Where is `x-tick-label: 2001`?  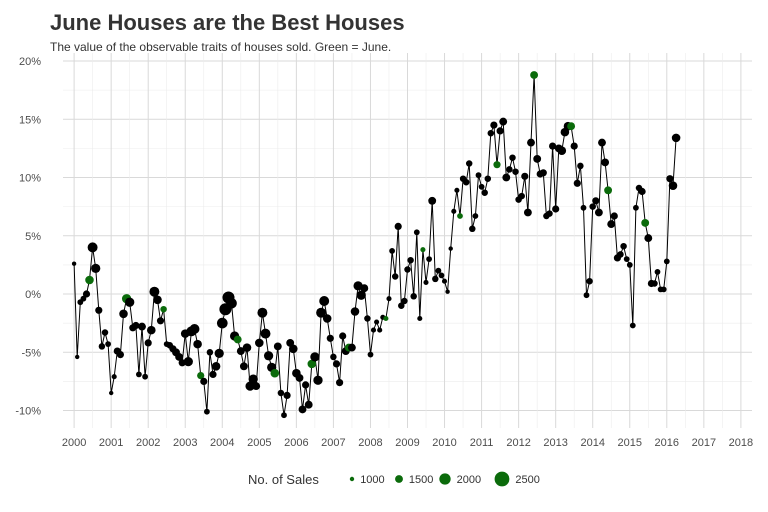
x-tick-label: 2001 is located at coordinates (111, 443).